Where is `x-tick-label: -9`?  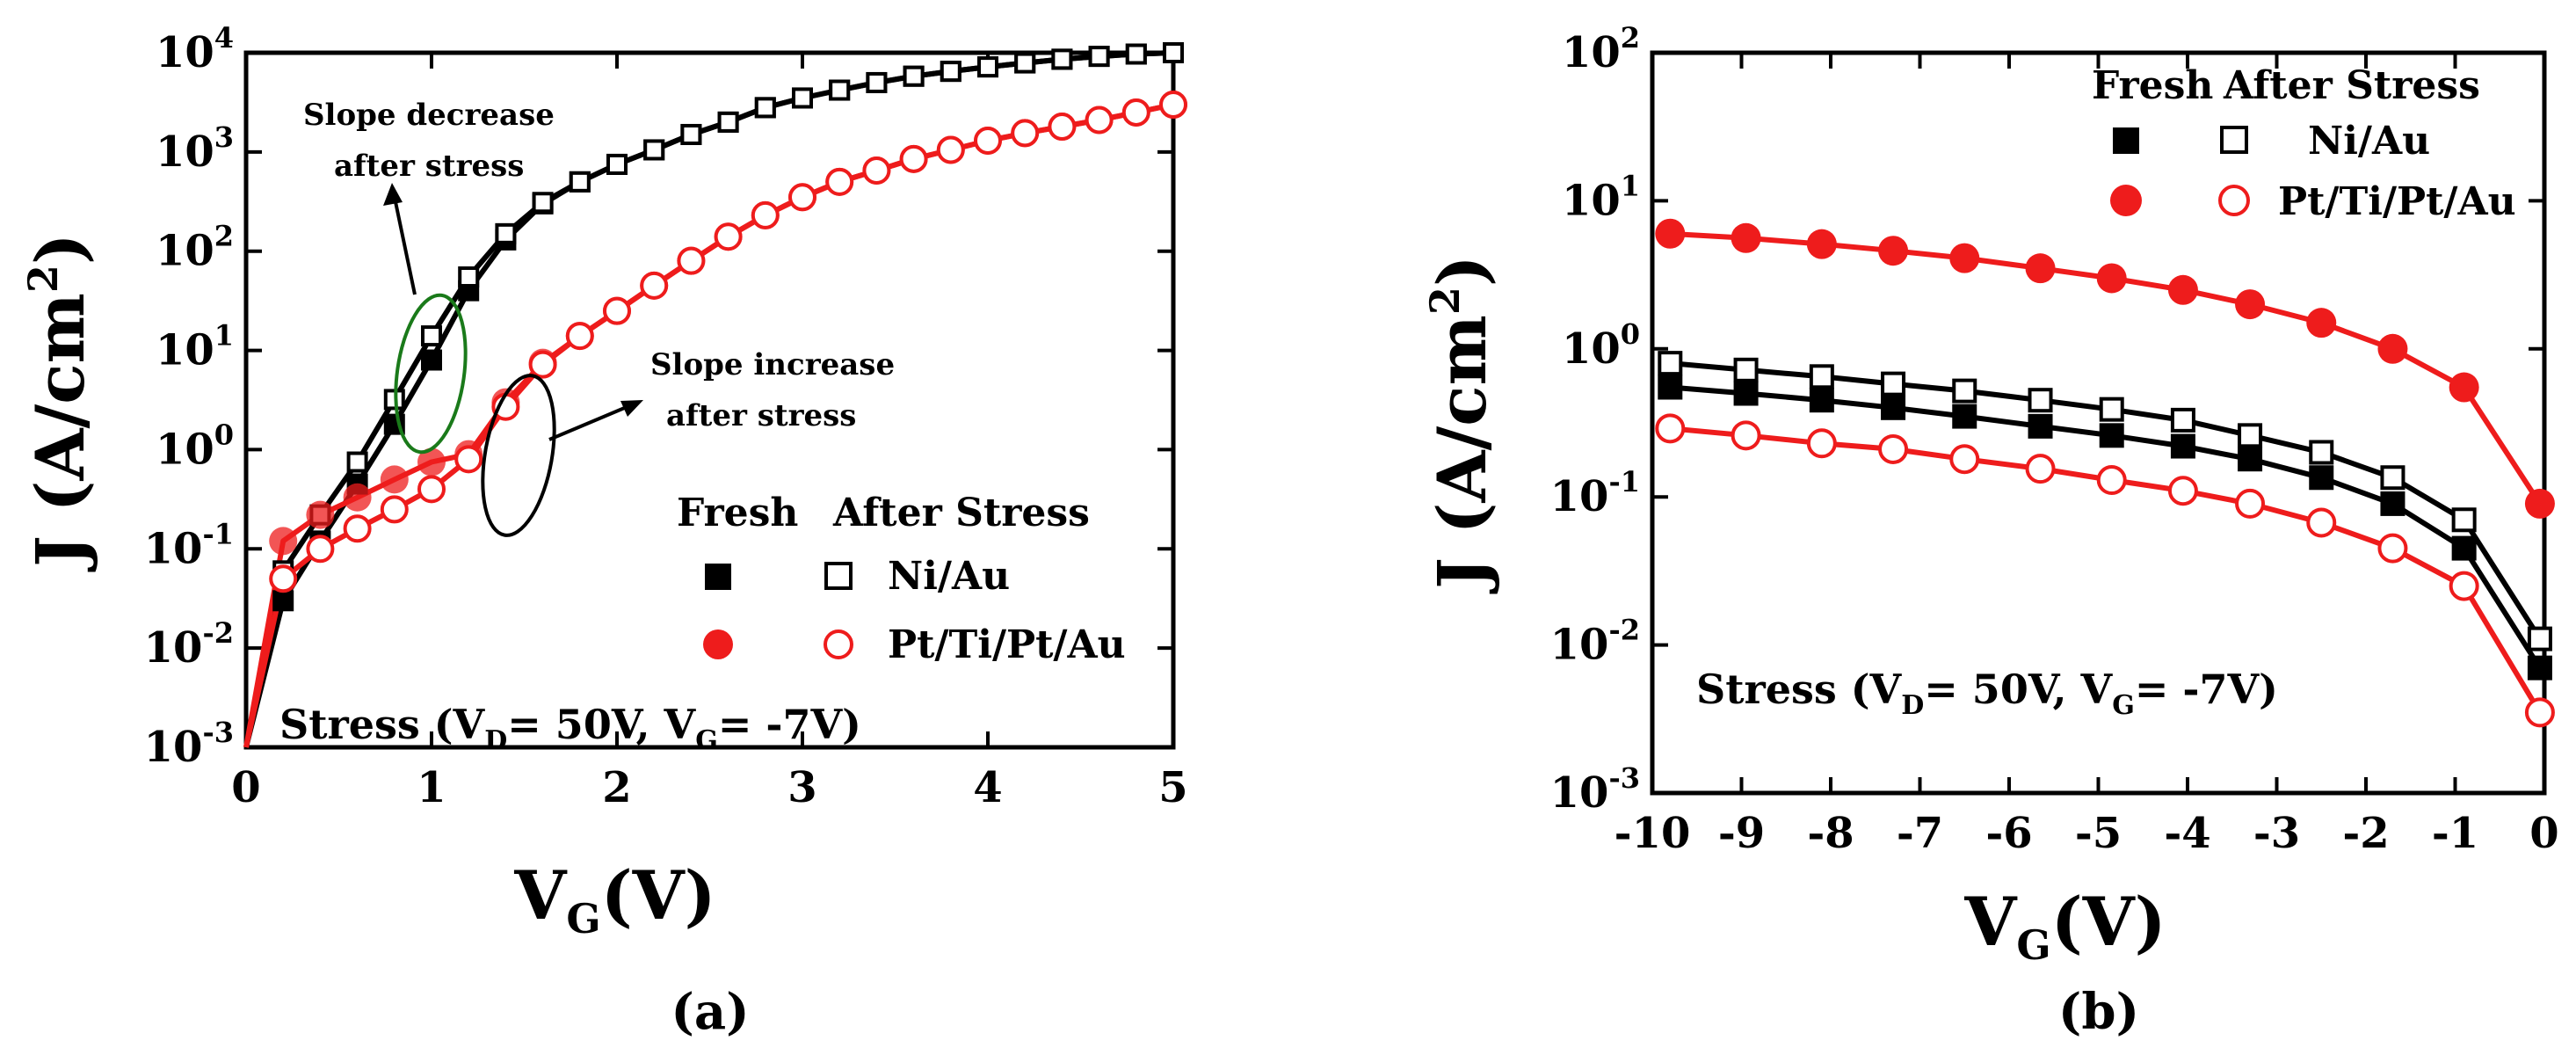 x-tick-label: -9 is located at coordinates (1741, 833).